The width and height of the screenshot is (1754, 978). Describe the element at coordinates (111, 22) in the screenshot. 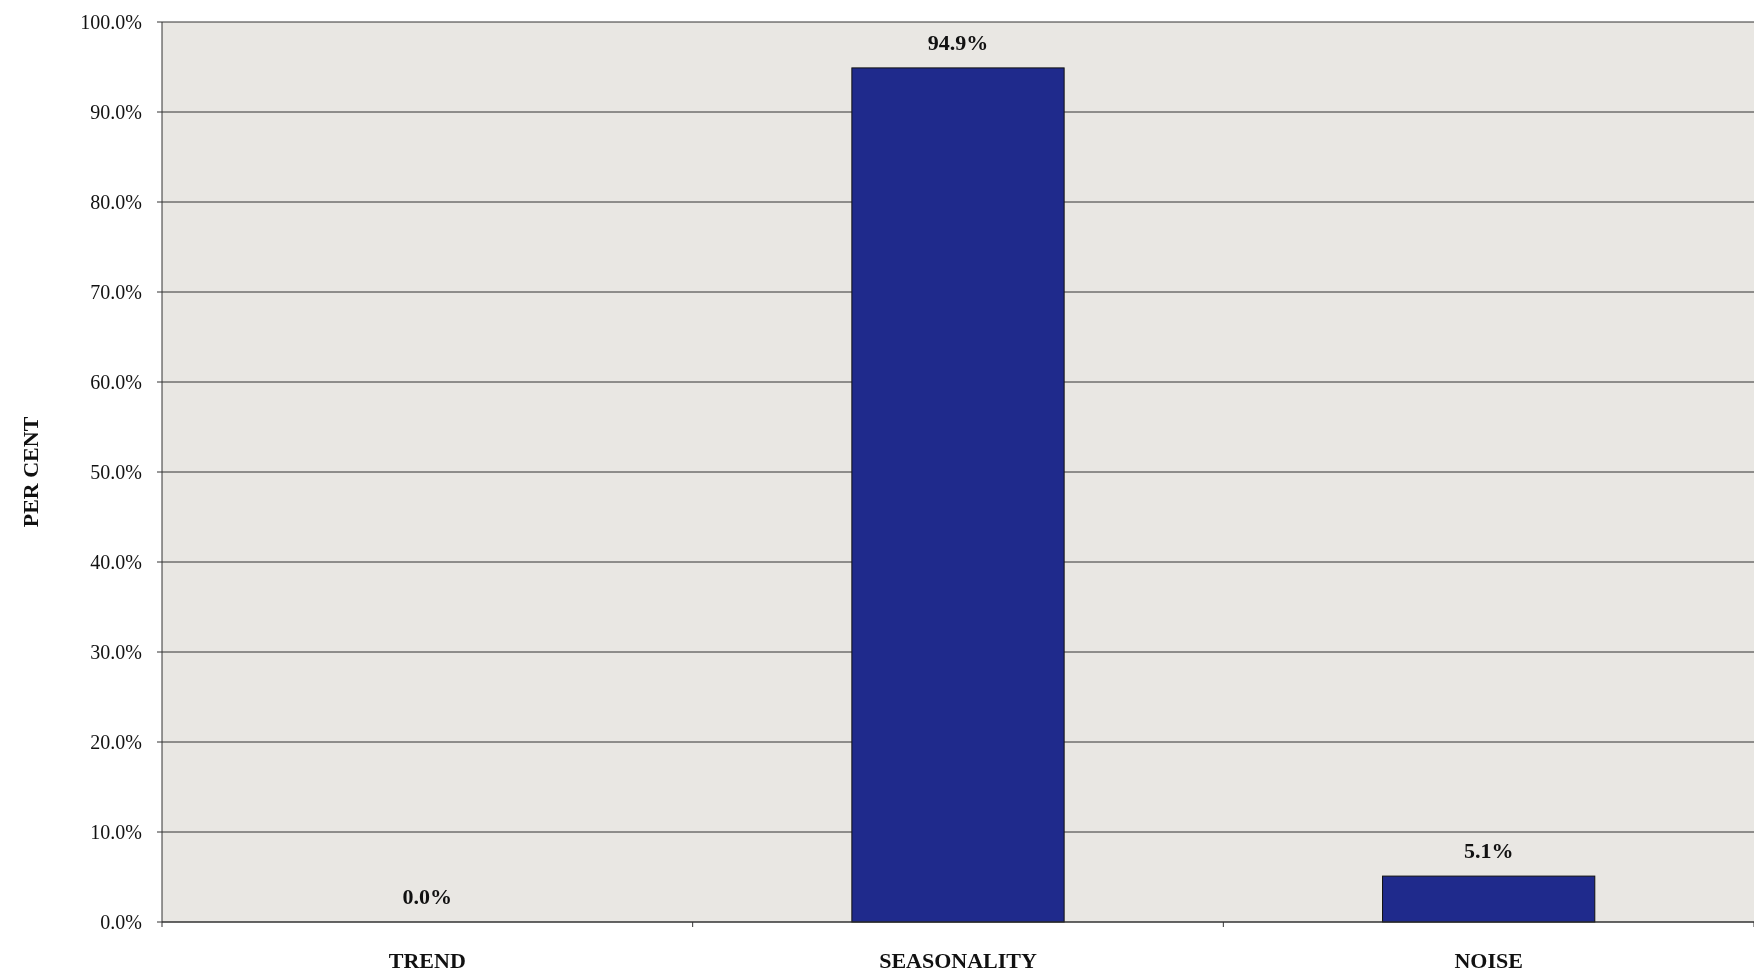

I see `y-tick-label: 100.0%` at that location.